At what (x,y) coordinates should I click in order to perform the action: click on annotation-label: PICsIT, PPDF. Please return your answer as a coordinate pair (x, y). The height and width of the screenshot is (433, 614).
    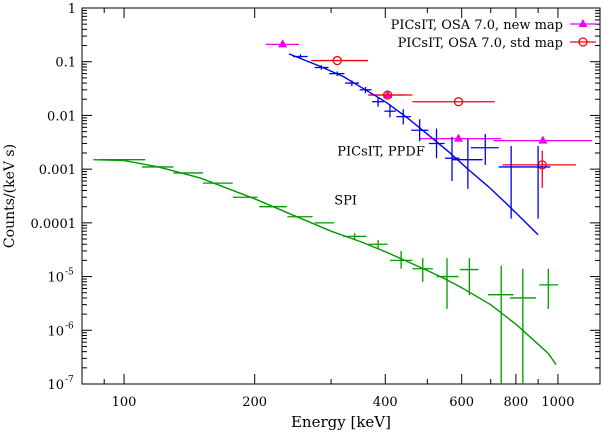
    Looking at the image, I should click on (381, 151).